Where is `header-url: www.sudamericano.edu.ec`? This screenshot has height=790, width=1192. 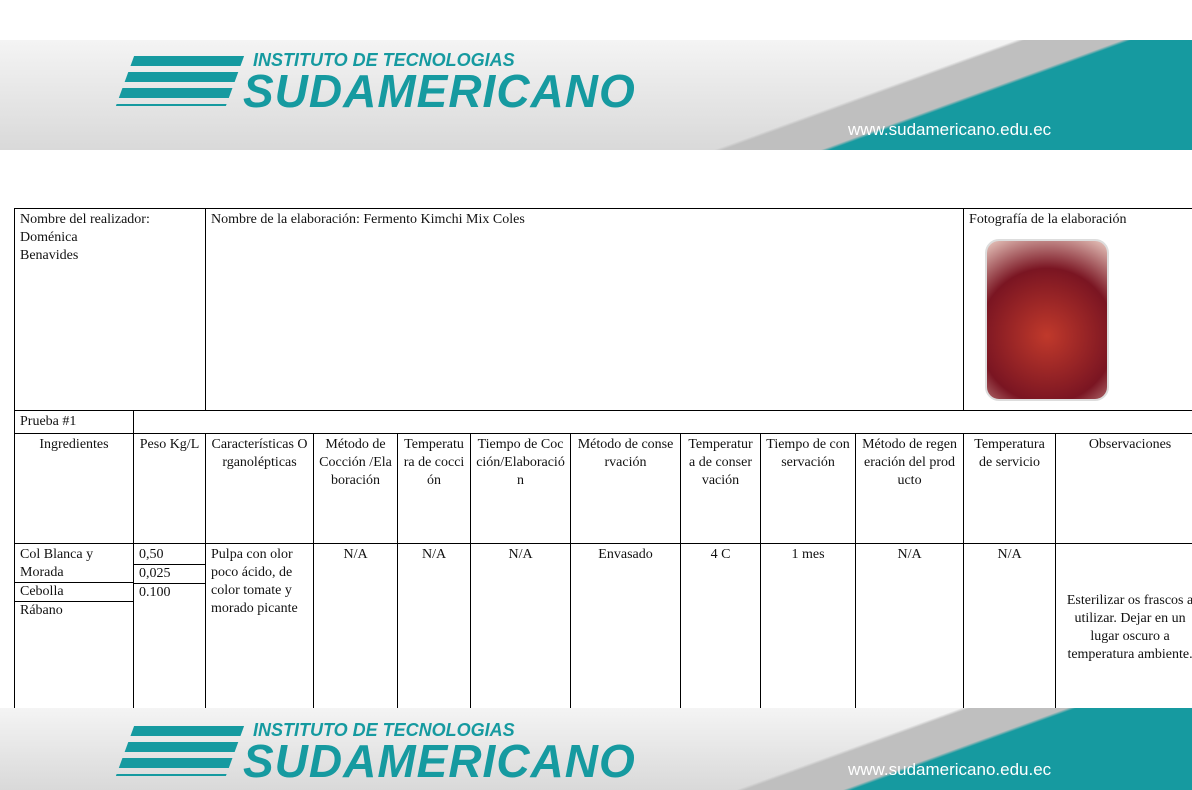 header-url: www.sudamericano.edu.ec is located at coordinates (950, 129).